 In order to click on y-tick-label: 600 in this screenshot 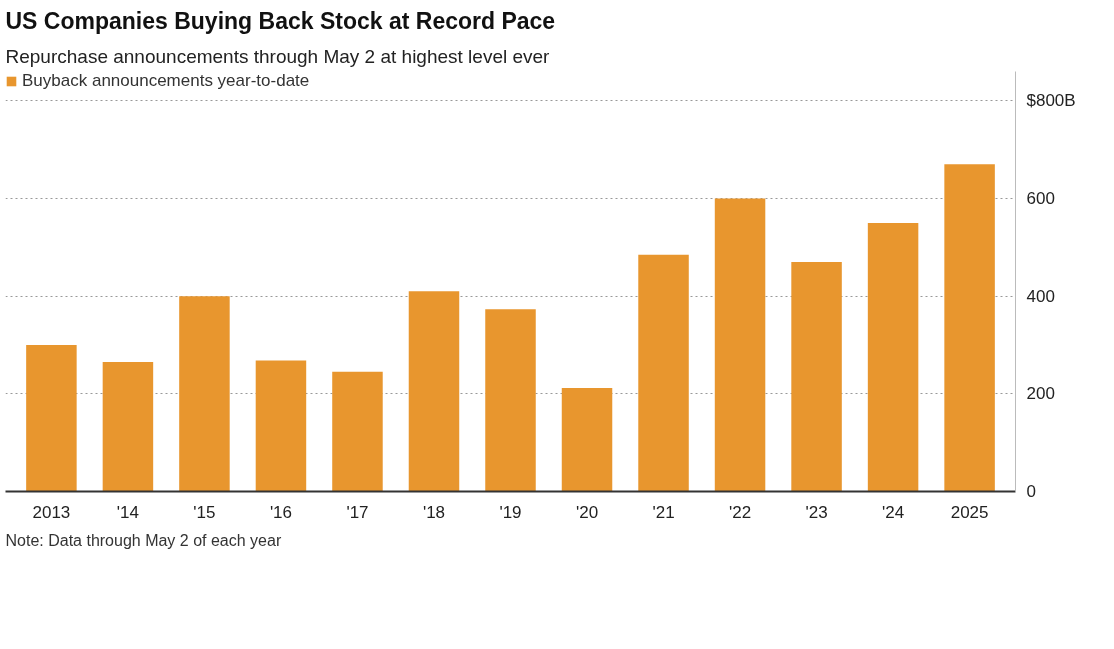, I will do `click(1040, 198)`.